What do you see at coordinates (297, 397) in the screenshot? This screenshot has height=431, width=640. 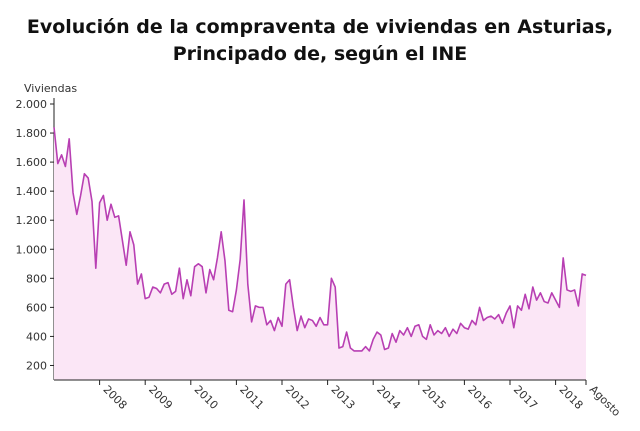 I see `x-tick-label: 2012` at bounding box center [297, 397].